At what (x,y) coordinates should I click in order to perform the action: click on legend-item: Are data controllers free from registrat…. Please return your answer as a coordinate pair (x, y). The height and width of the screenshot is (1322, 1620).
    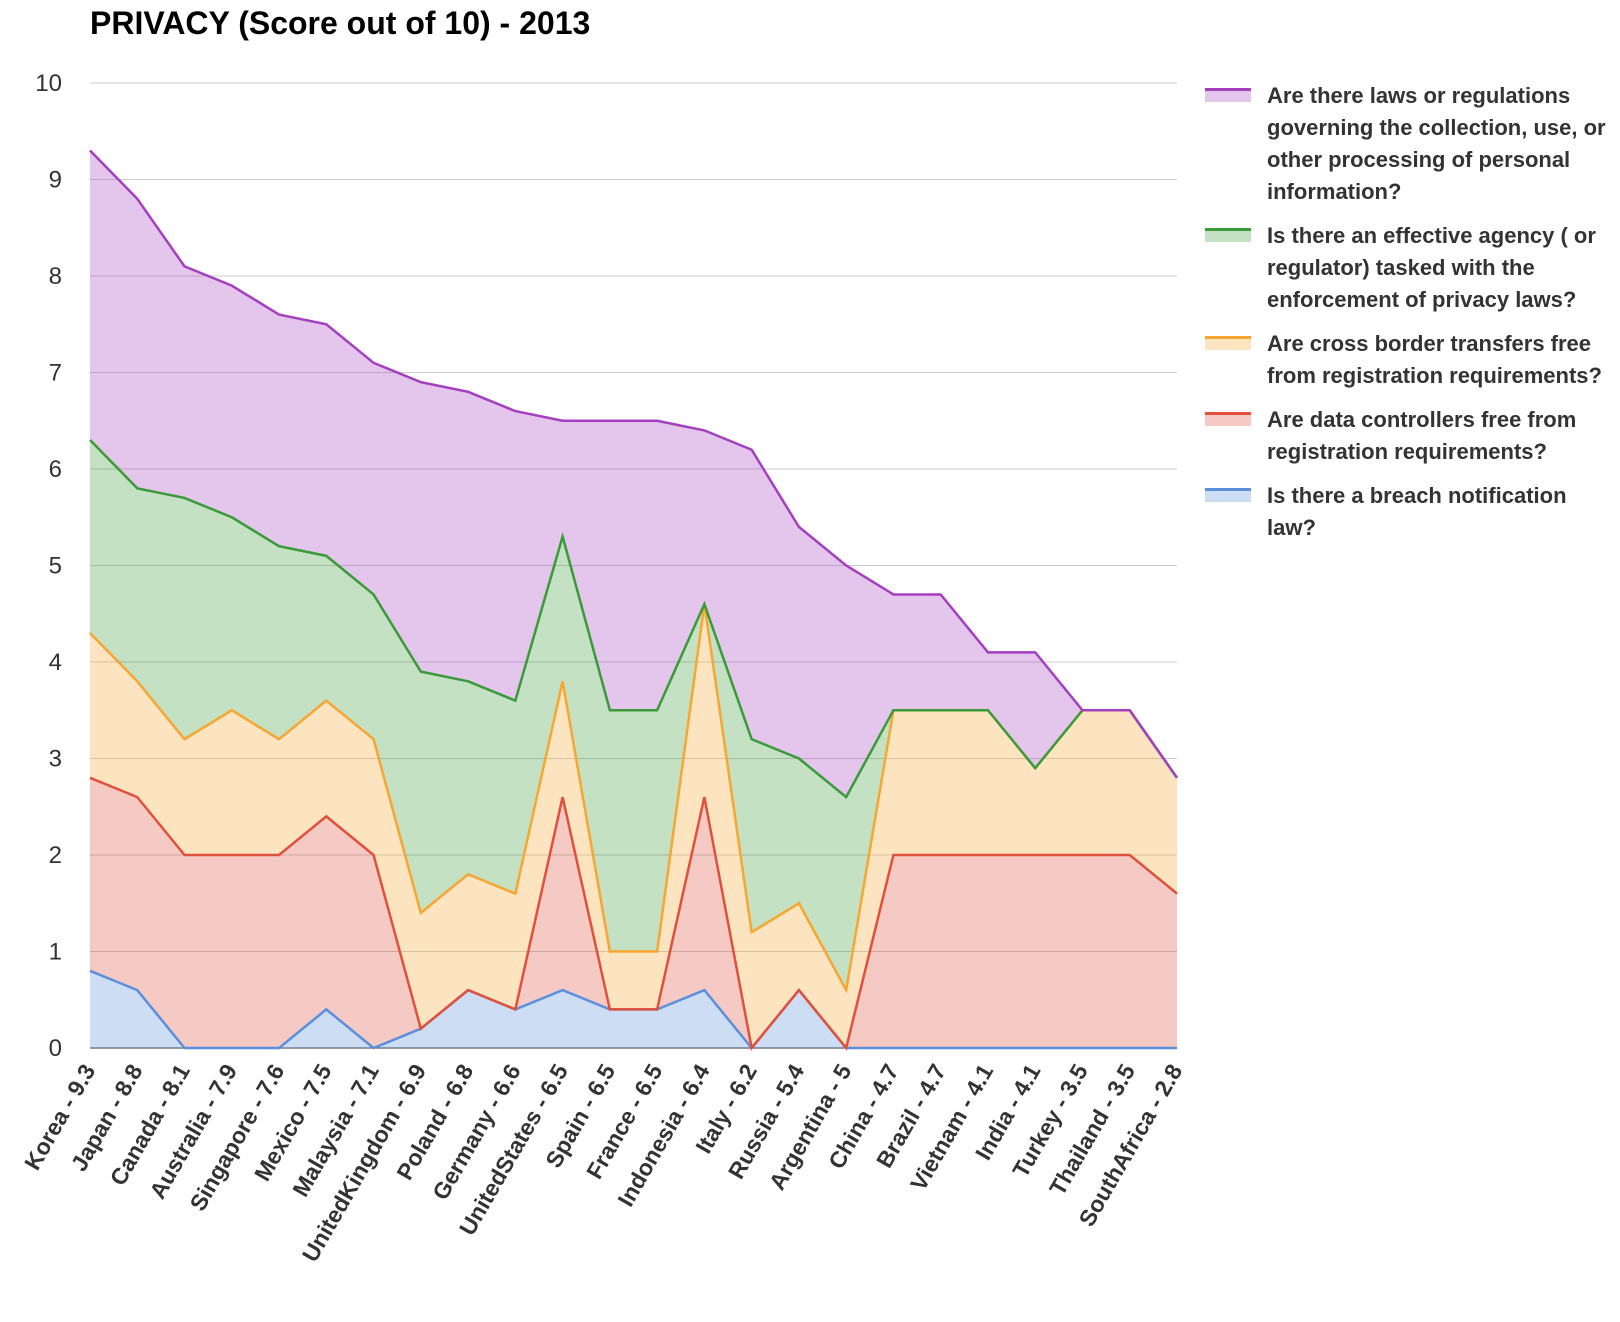
    Looking at the image, I should click on (1410, 436).